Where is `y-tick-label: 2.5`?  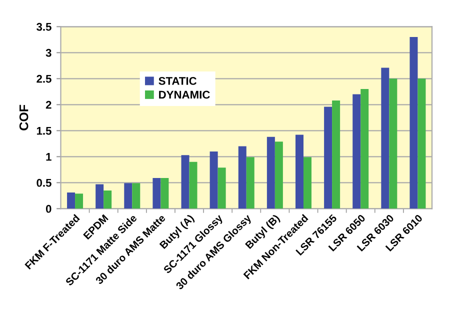
y-tick-label: 2.5 is located at coordinates (44, 78).